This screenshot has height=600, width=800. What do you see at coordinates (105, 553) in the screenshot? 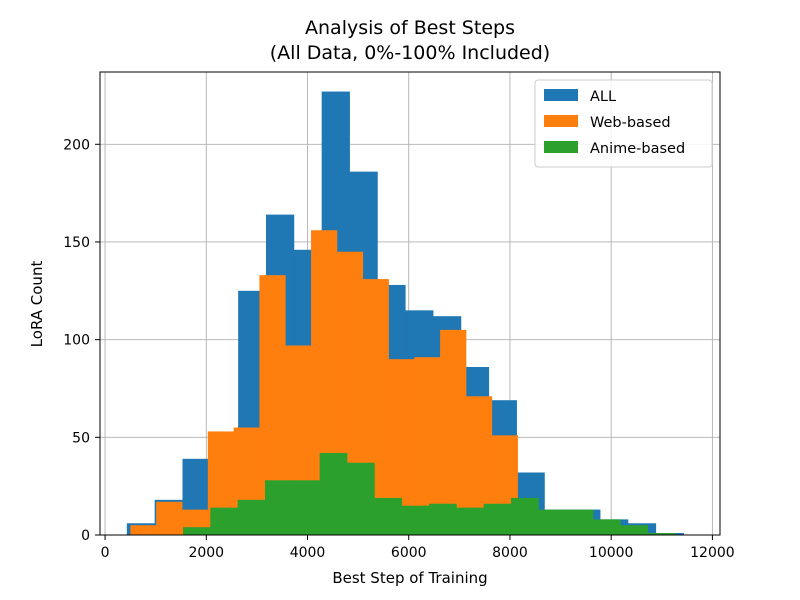
I see `x-tick-label: 0` at bounding box center [105, 553].